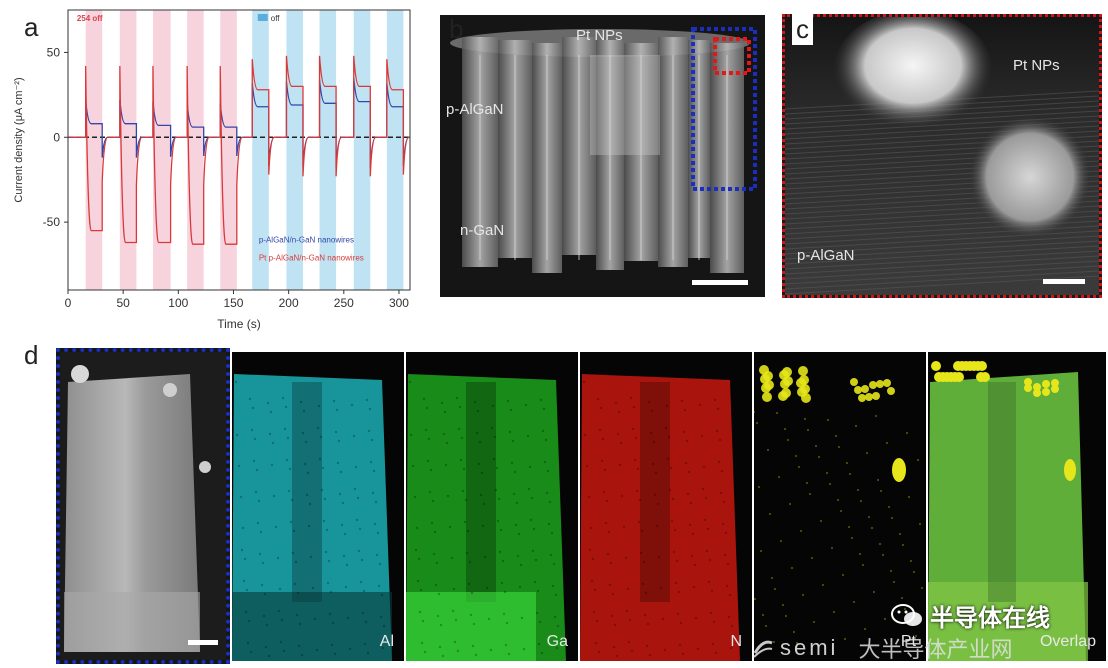 This screenshot has height=668, width=1108. Describe the element at coordinates (68, 303) in the screenshot. I see `x-tick-label: 0` at that location.